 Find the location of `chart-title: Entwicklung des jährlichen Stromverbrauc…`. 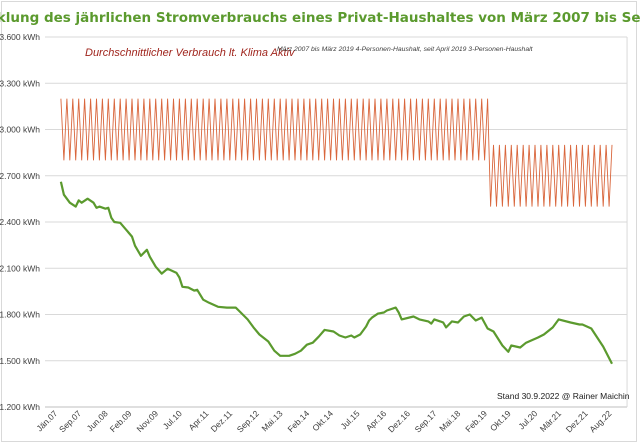

chart-title: Entwicklung des jährlichen Stromverbrauc… is located at coordinates (320, 18).